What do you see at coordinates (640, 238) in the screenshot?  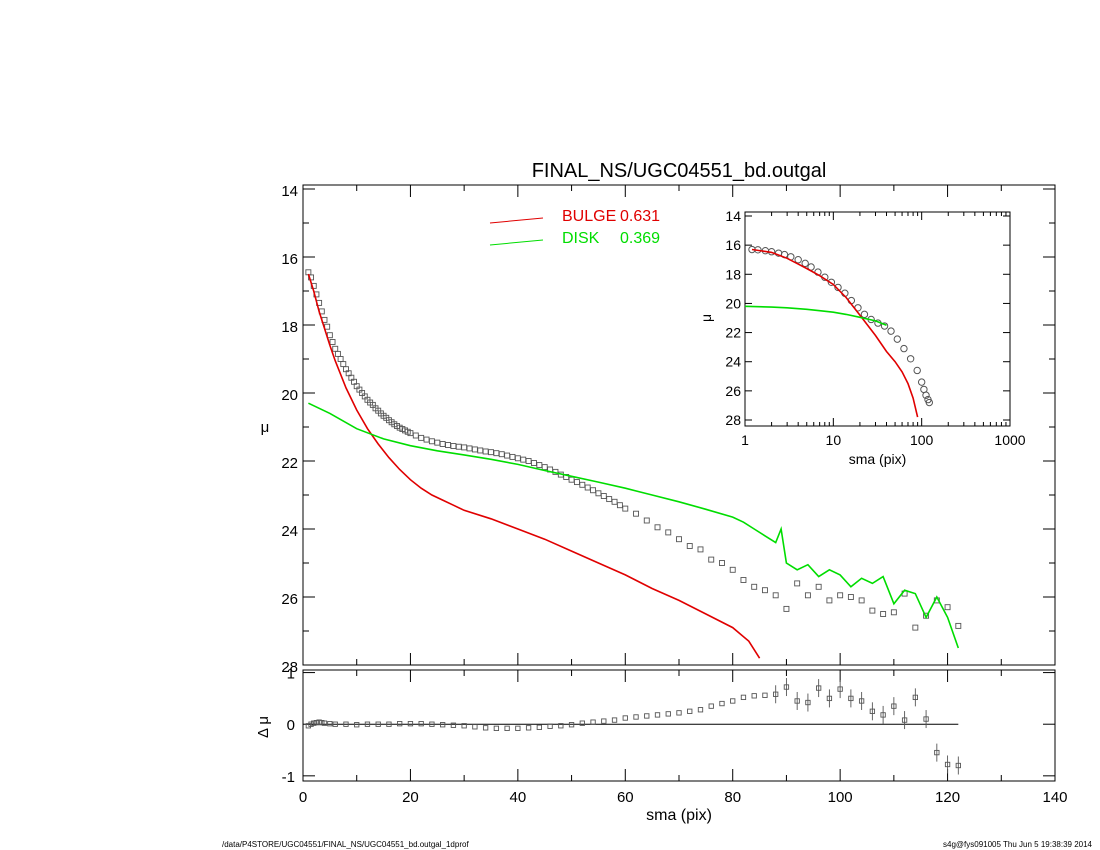 I see `legend-value-disk: 0.369` at bounding box center [640, 238].